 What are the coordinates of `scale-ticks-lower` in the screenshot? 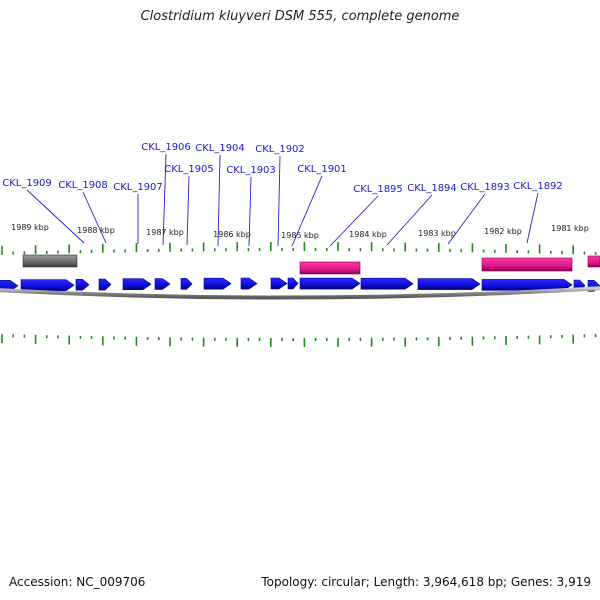 It's located at (299, 340).